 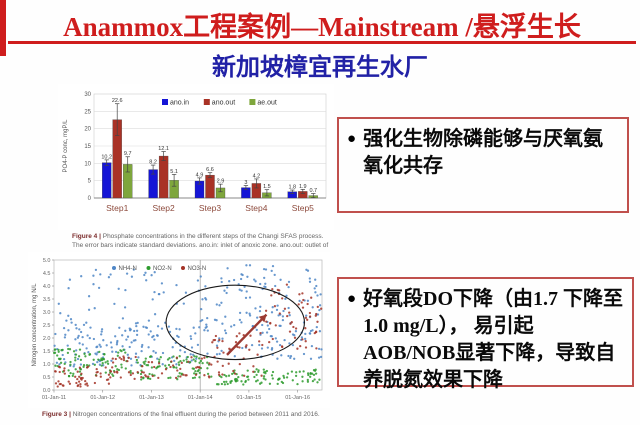 What do you see at coordinates (90, 199) in the screenshot?
I see `svg-text: 0` at bounding box center [90, 199].